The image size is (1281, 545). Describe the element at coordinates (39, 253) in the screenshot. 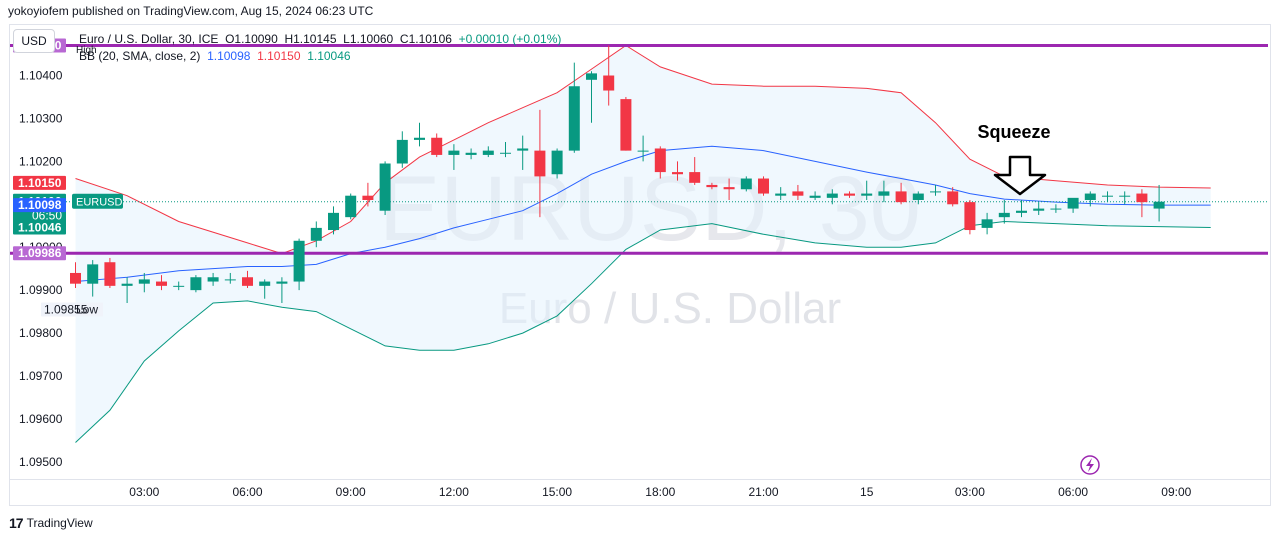

I see `price-label-range-low-bg` at that location.